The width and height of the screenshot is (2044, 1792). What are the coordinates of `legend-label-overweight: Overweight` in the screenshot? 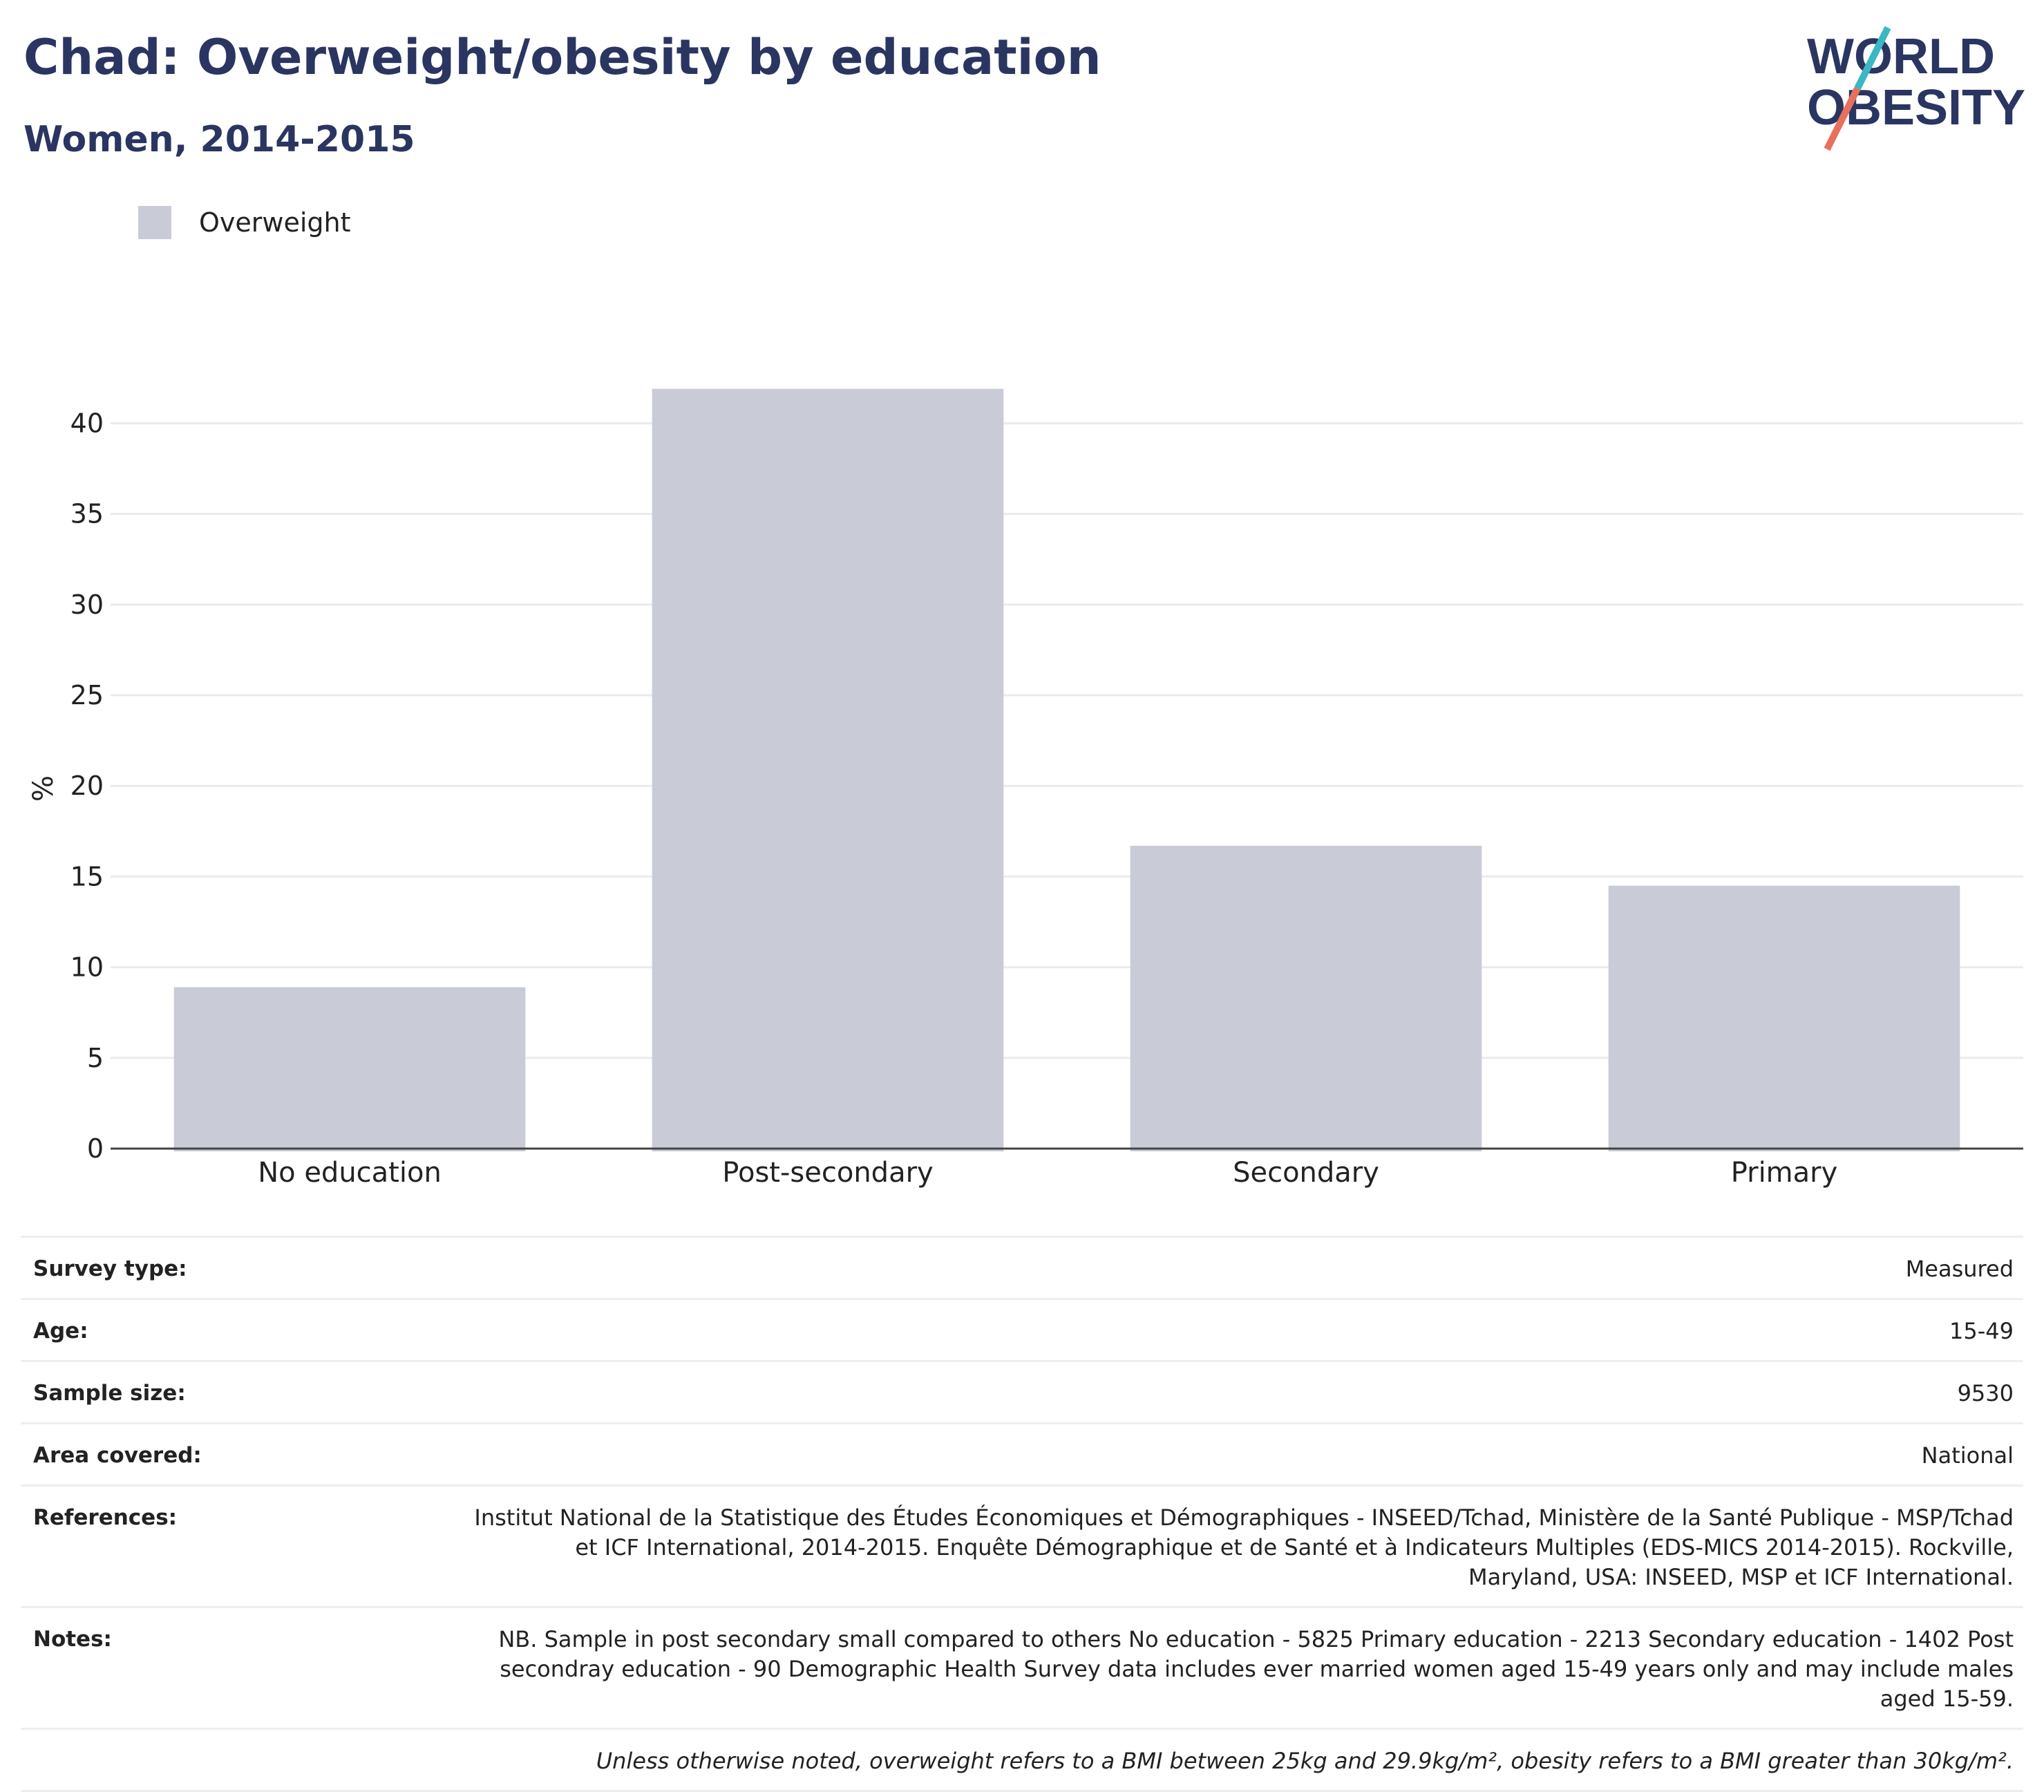 It's located at (275, 222).